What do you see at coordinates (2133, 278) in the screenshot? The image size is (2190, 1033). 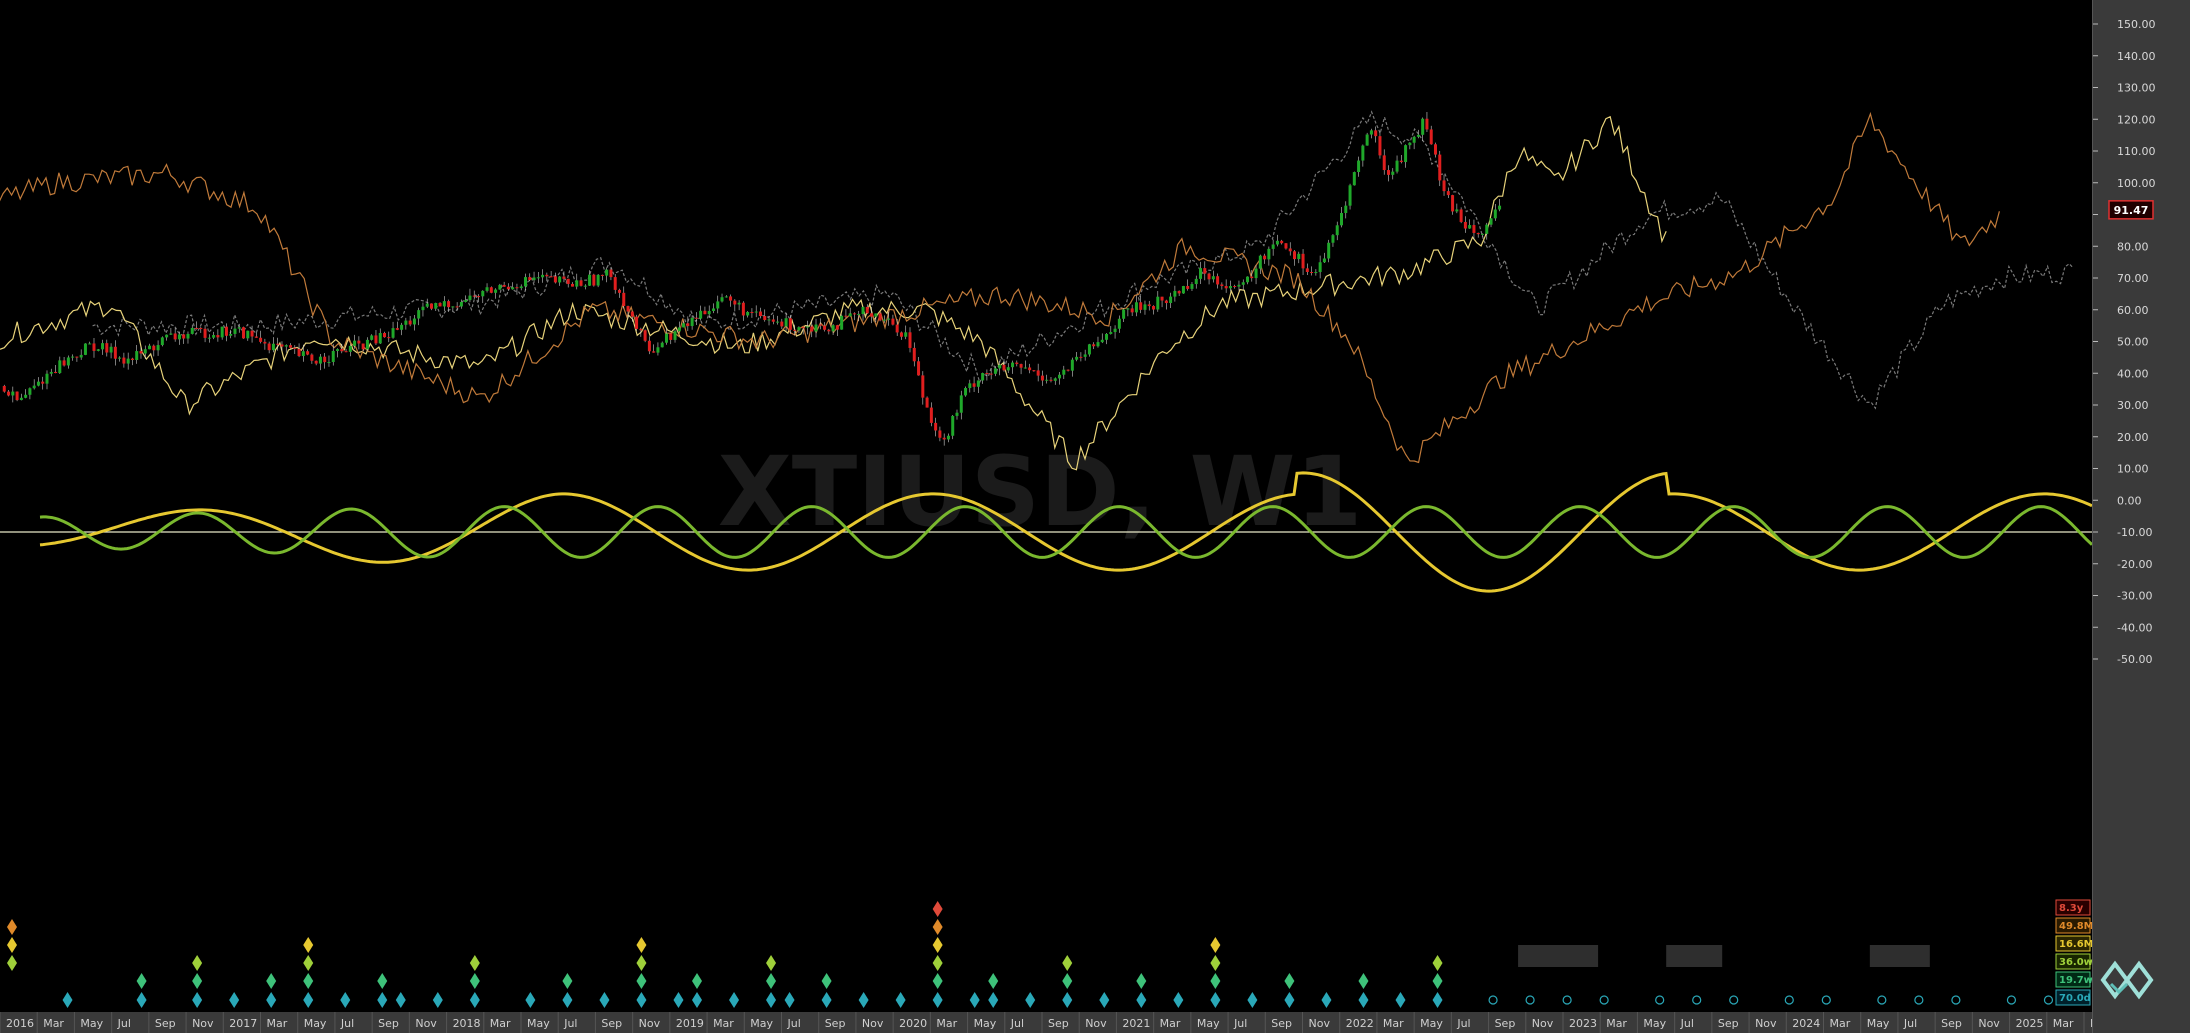 I see `price-axis-tick-label: 70.00` at bounding box center [2133, 278].